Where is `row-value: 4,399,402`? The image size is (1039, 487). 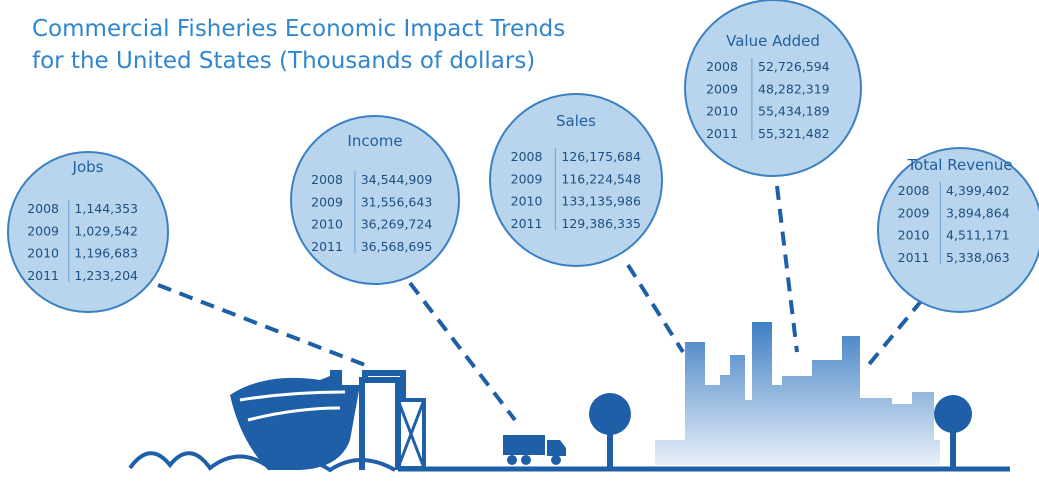 row-value: 4,399,402 is located at coordinates (978, 190).